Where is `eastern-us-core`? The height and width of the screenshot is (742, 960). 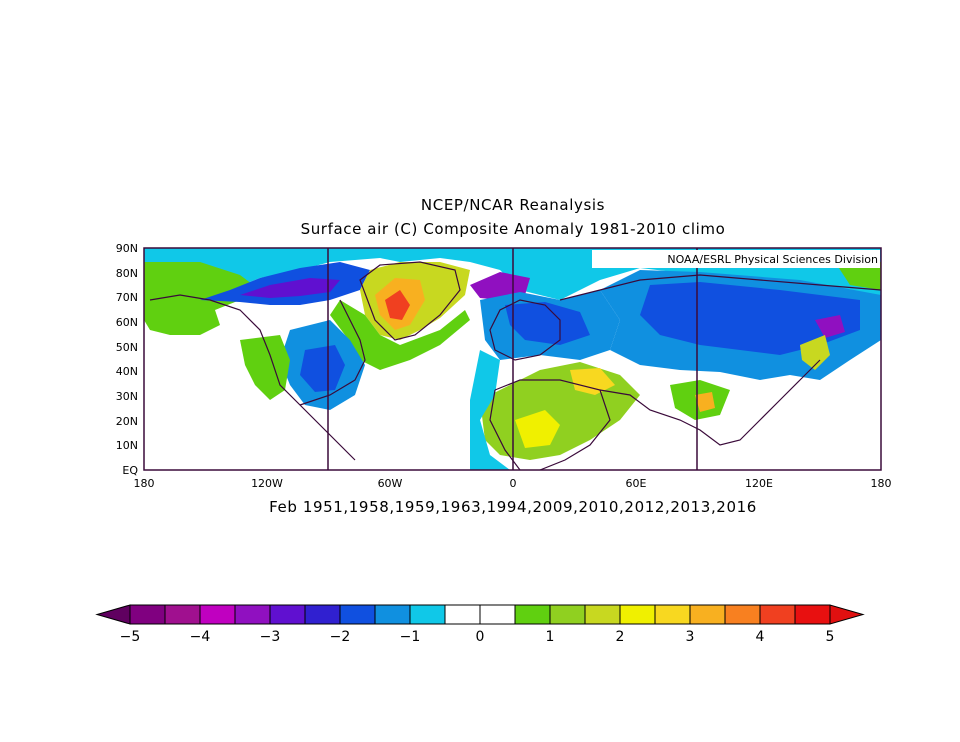 eastern-us-core is located at coordinates (322, 368).